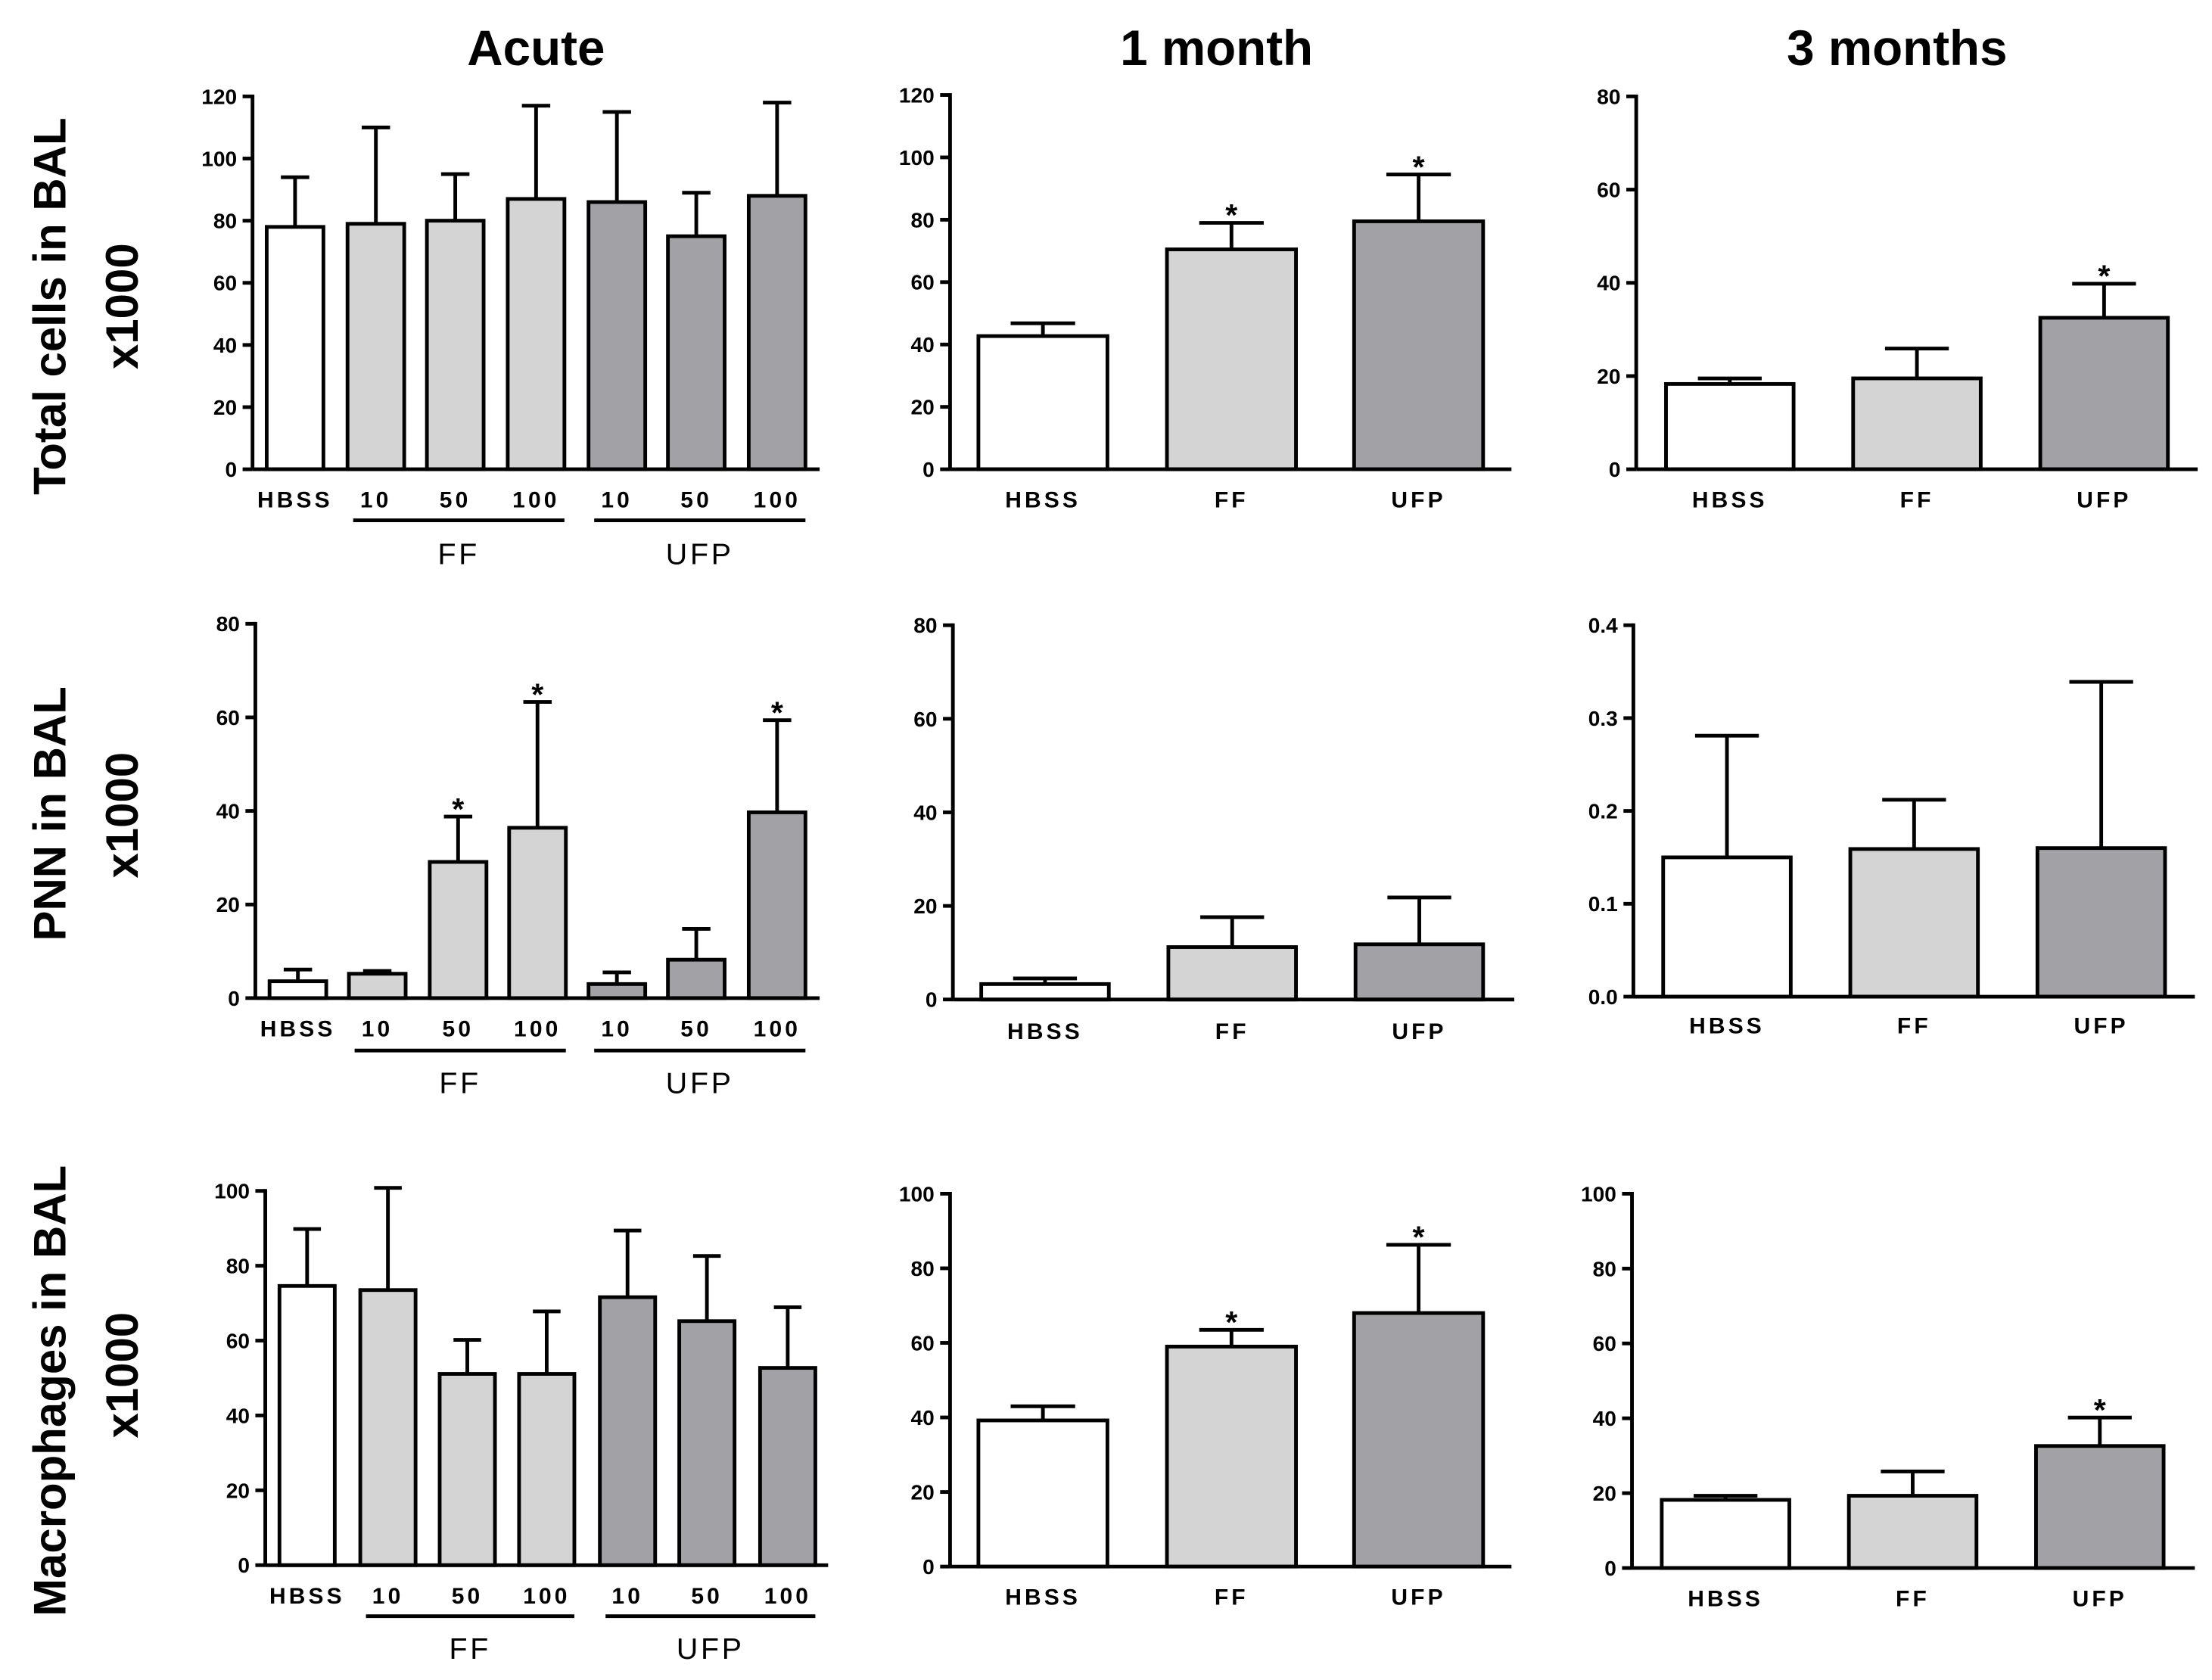 This screenshot has width=2212, height=1680. I want to click on panel-1-month-total-cells: 0 20 40 60 80 100 120 HBSS FF * UFP *, so click(1205, 298).